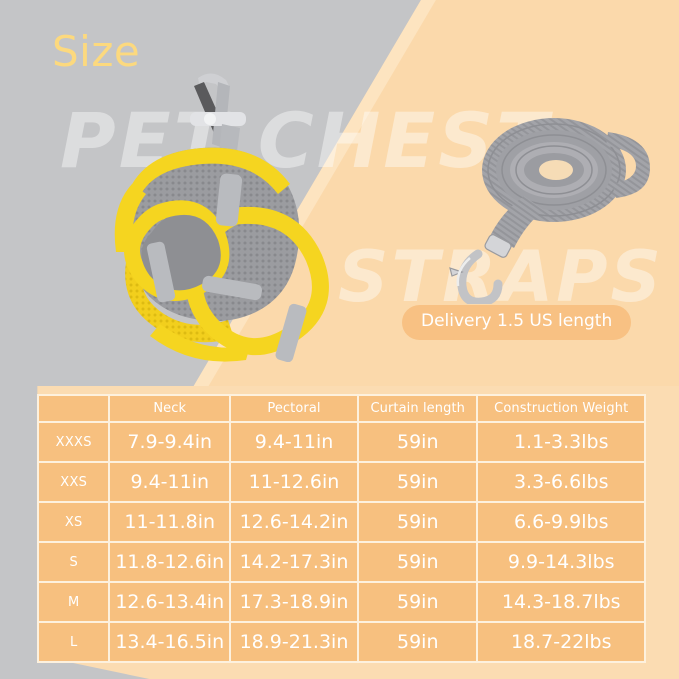 The image size is (679, 679). I want to click on cell-pectoral: 18.9-21.3in, so click(294, 642).